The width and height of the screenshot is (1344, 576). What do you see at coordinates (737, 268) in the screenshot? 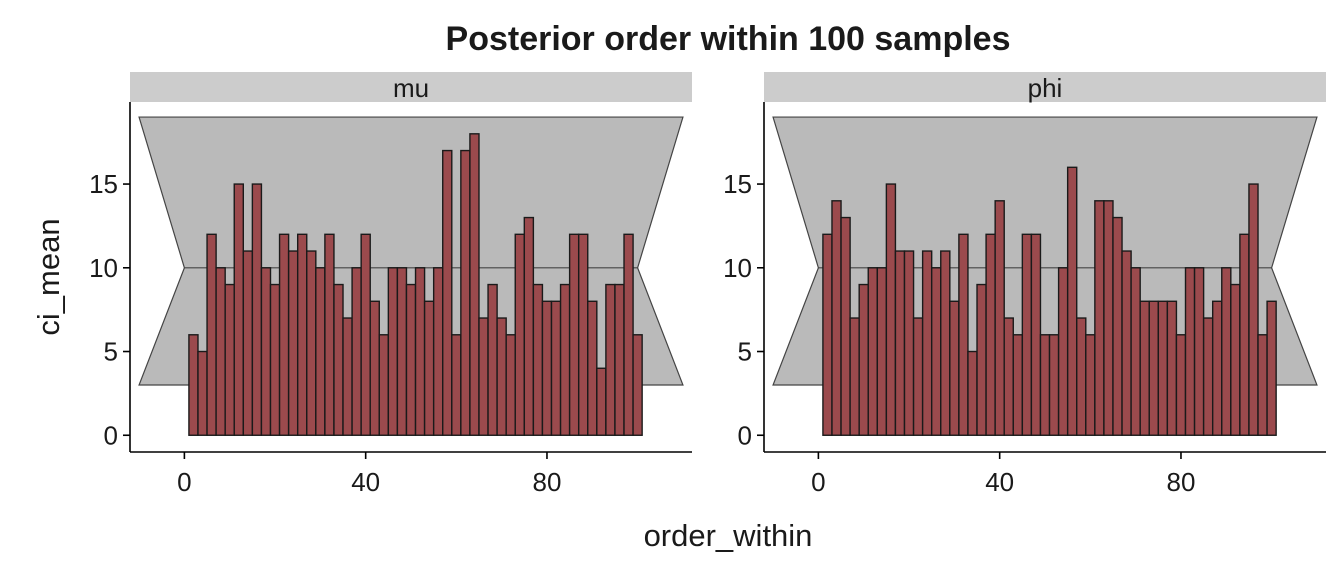
I see `y-tick-label: 10` at bounding box center [737, 268].